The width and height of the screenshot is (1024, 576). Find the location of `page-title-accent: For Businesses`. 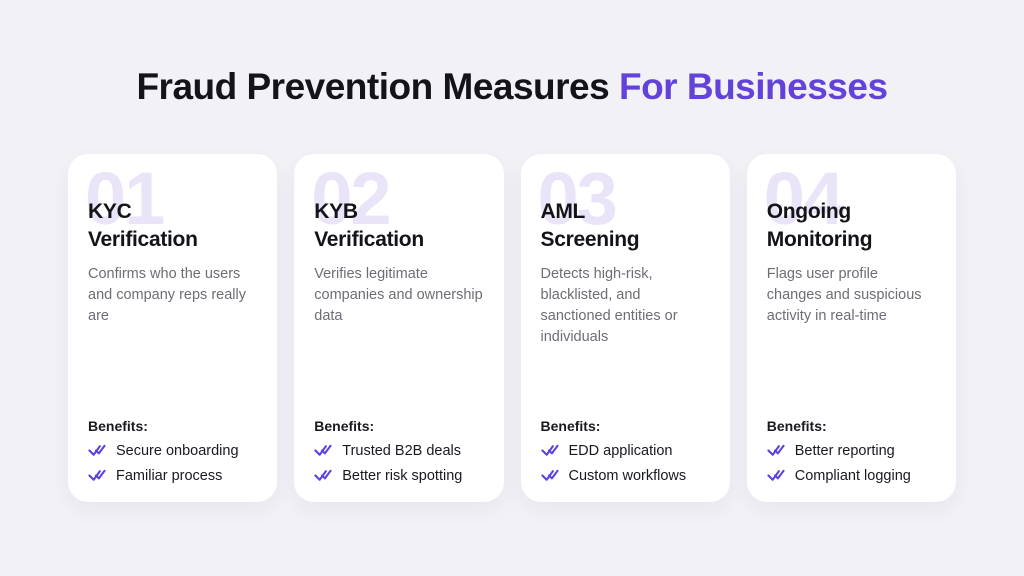

page-title-accent: For Businesses is located at coordinates (753, 86).